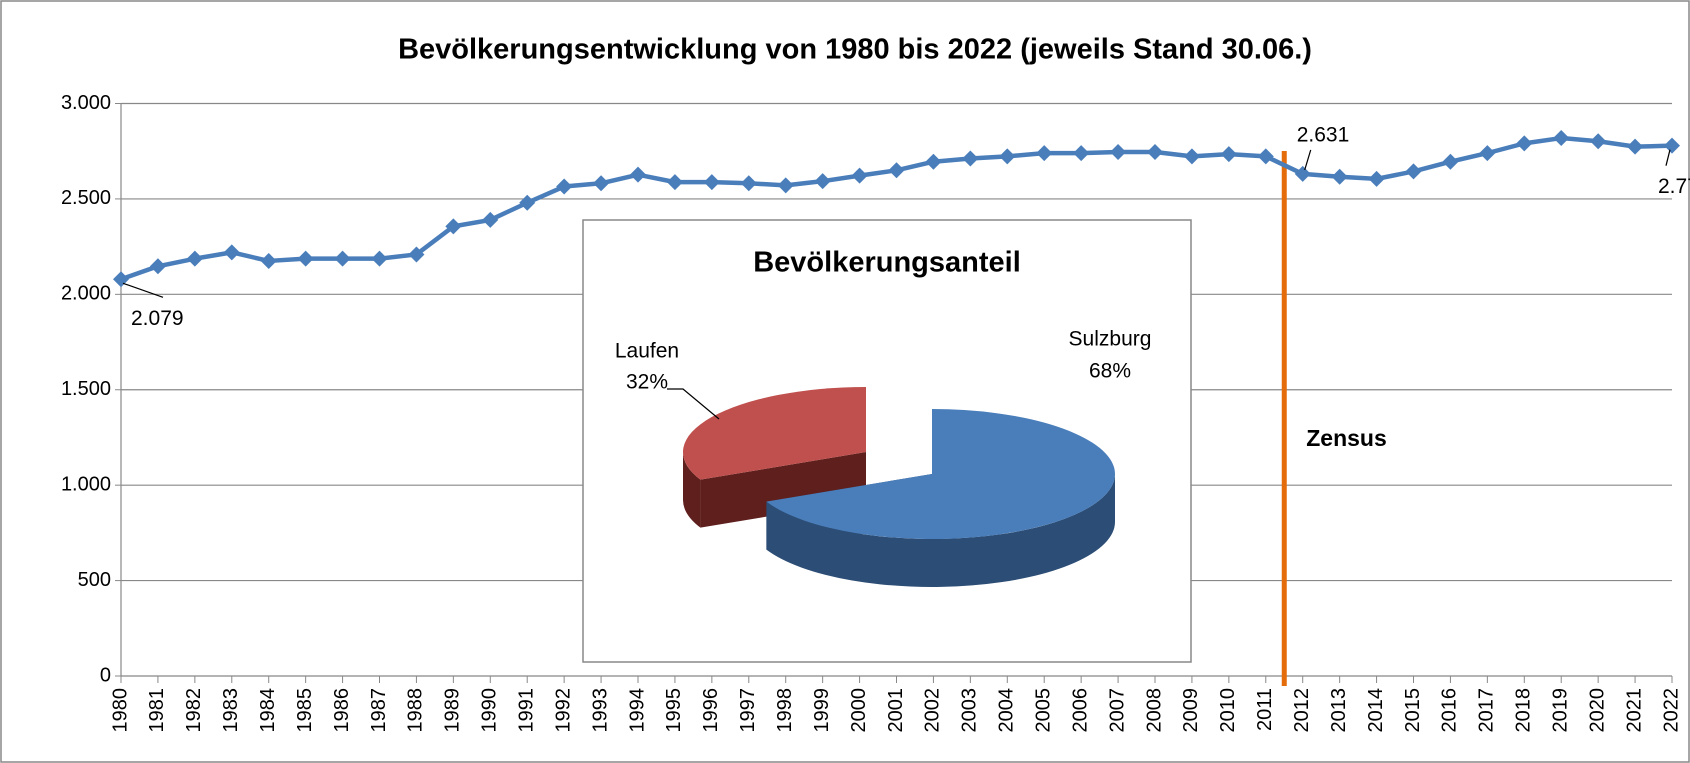  What do you see at coordinates (379, 710) in the screenshot?
I see `x-tick-label: 1987` at bounding box center [379, 710].